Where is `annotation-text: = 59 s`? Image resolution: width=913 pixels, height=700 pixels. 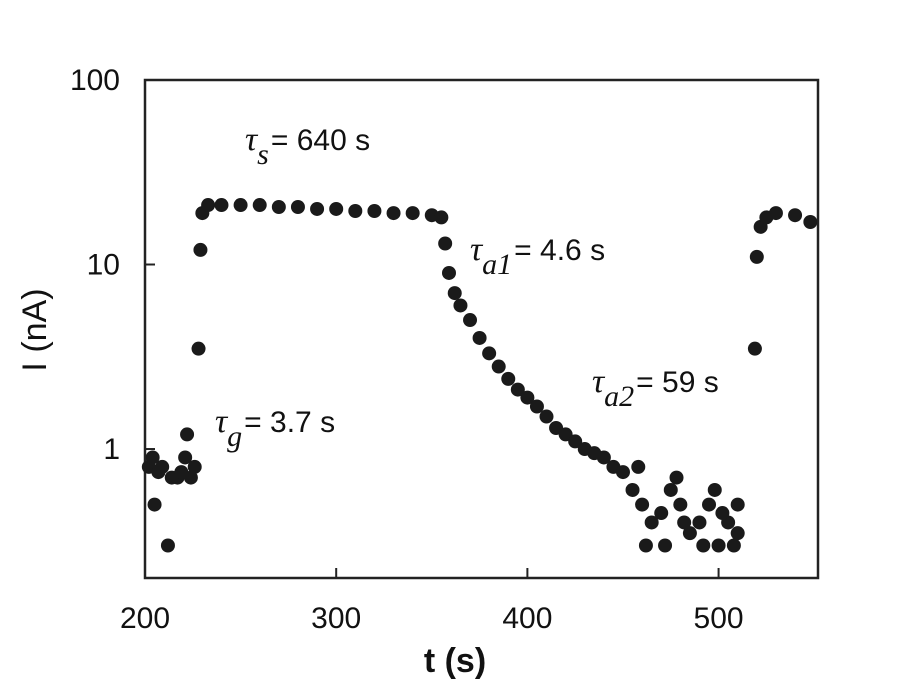 annotation-text: = 59 s is located at coordinates (677, 382).